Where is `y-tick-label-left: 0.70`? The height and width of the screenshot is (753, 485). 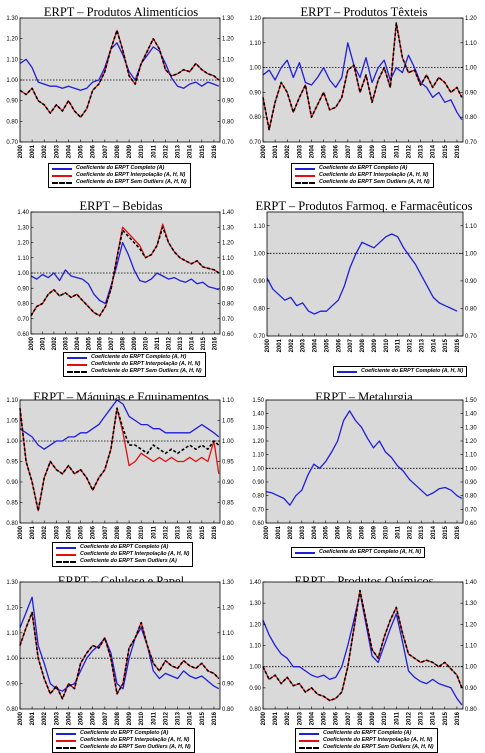 y-tick-label-left: 0.70 is located at coordinates (255, 143).